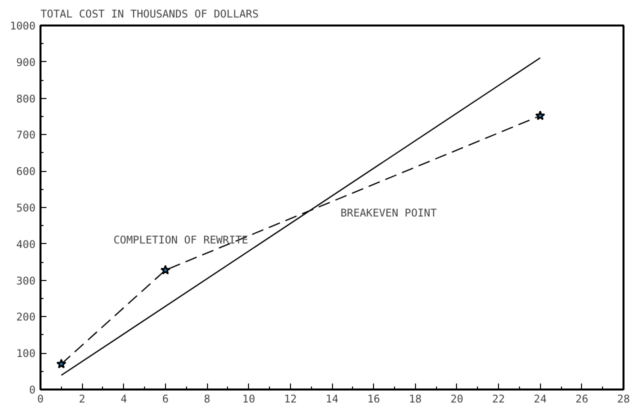 This screenshot has height=418, width=639. I want to click on y-tick-label: 900, so click(26, 62).